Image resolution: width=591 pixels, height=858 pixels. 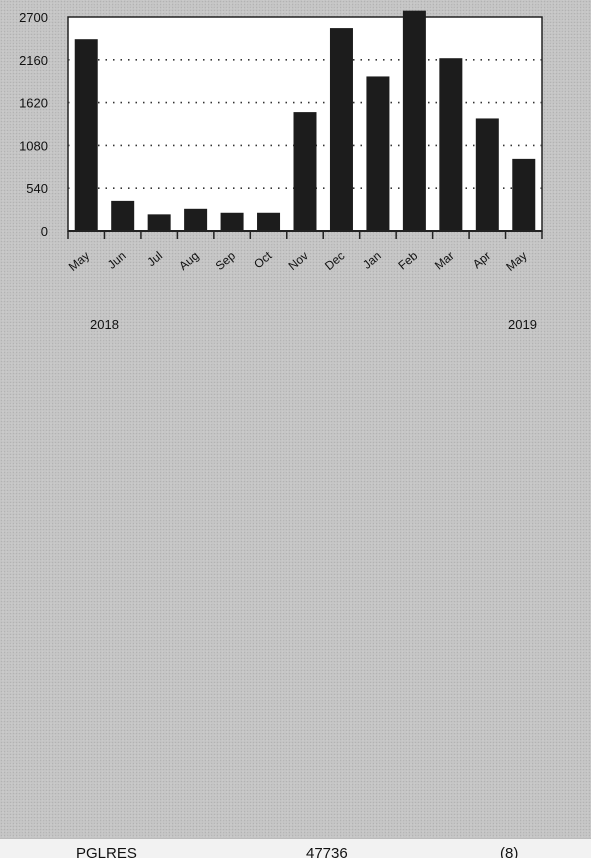 What do you see at coordinates (263, 259) in the screenshot?
I see `x-tick-label: Oct` at bounding box center [263, 259].